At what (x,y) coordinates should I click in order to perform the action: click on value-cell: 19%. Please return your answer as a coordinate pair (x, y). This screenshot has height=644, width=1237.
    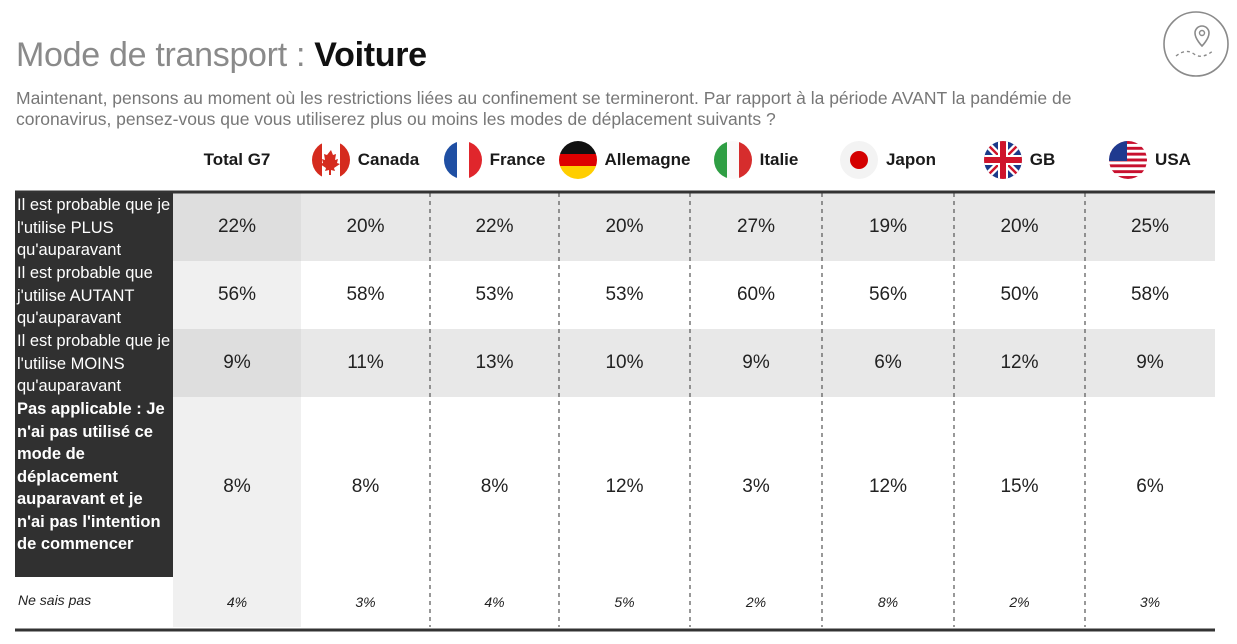
    Looking at the image, I should click on (888, 226).